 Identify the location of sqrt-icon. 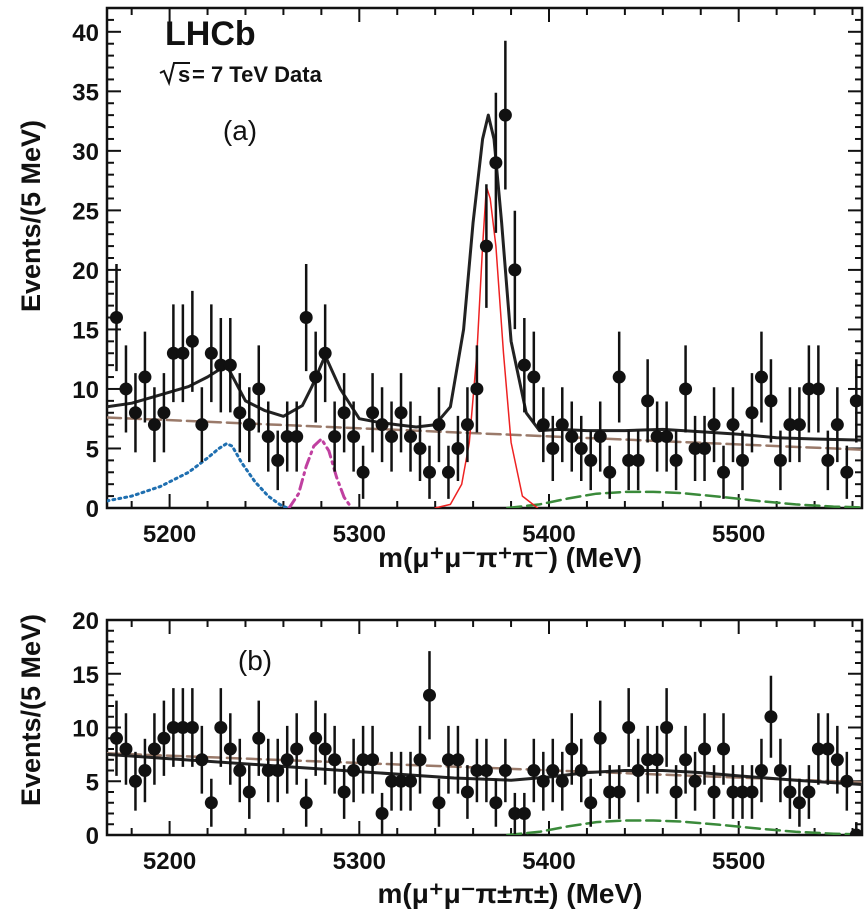
(174, 74).